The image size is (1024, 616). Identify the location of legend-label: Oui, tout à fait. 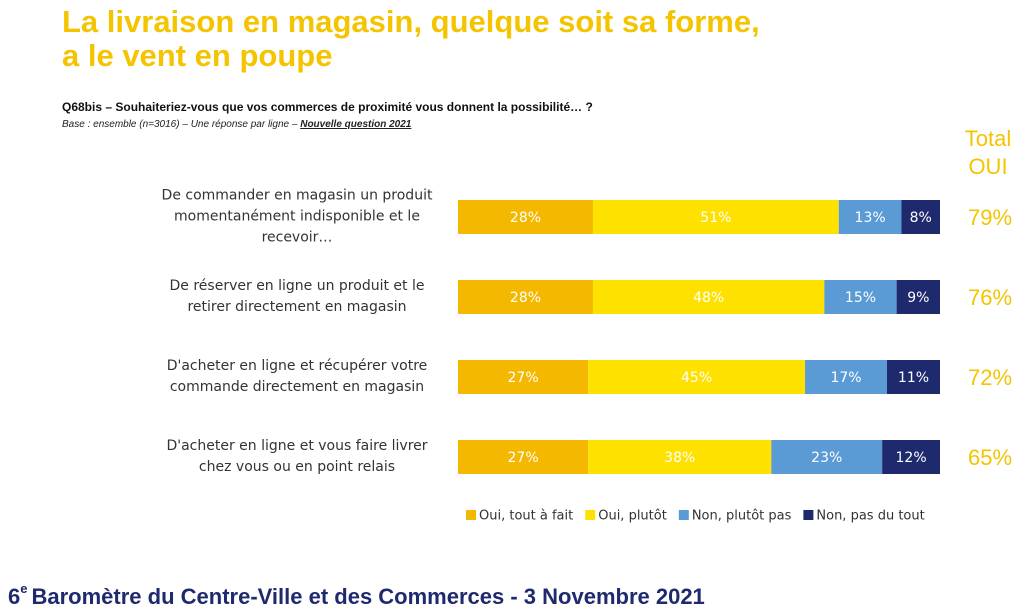
(526, 516).